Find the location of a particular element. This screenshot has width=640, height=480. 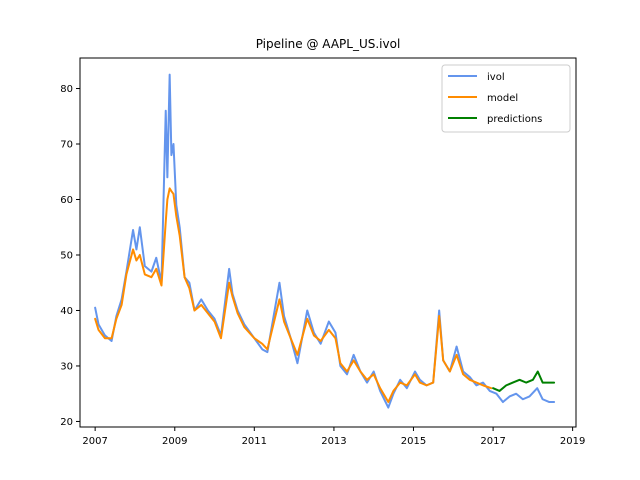

x-tick-label: 2013 is located at coordinates (333, 441).